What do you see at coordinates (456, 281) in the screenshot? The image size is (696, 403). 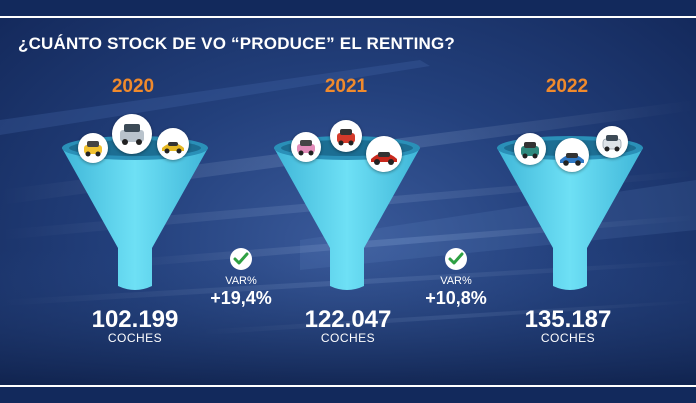 I see `variation-label-2022: VAR%` at bounding box center [456, 281].